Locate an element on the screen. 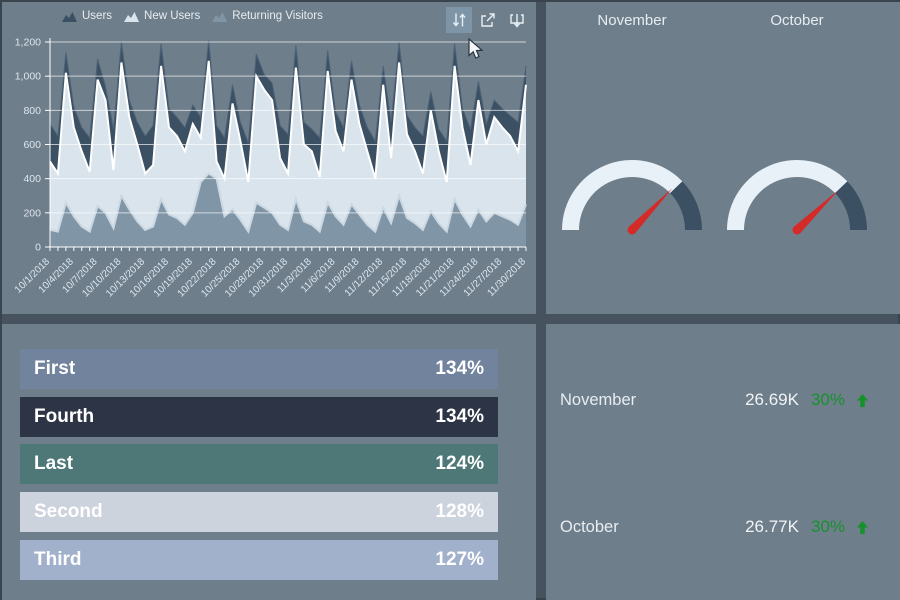 This screenshot has height=600, width=900. export-download-icon is located at coordinates (517, 21).